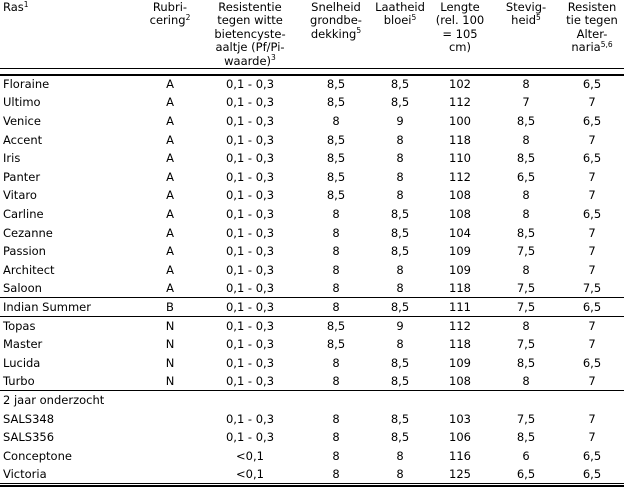 Image resolution: width=624 pixels, height=496 pixels. I want to click on table-row-venice: Venice A 0,1 - 0,3 8 9 100 8,5 6,5, so click(312, 121).